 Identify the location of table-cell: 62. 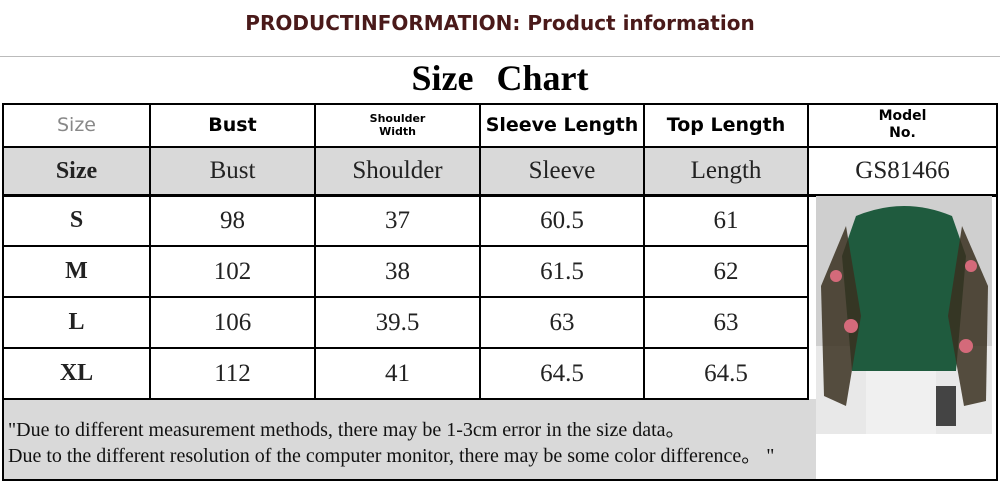
(726, 271).